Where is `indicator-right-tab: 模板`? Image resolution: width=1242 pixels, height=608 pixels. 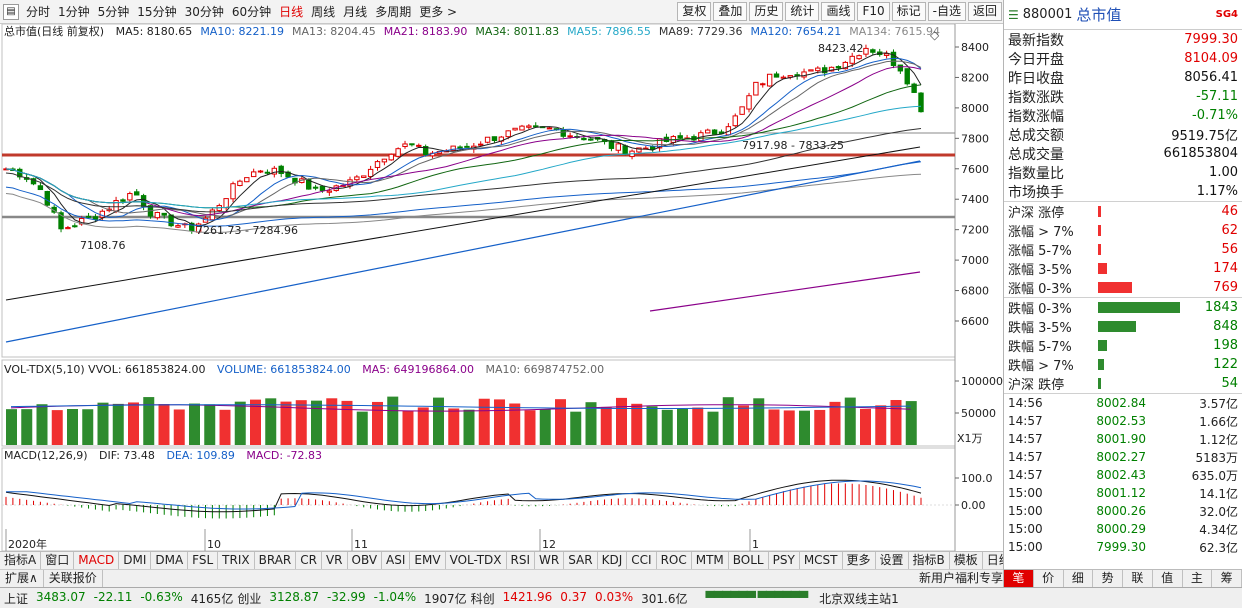 indicator-right-tab: 模板 is located at coordinates (966, 560).